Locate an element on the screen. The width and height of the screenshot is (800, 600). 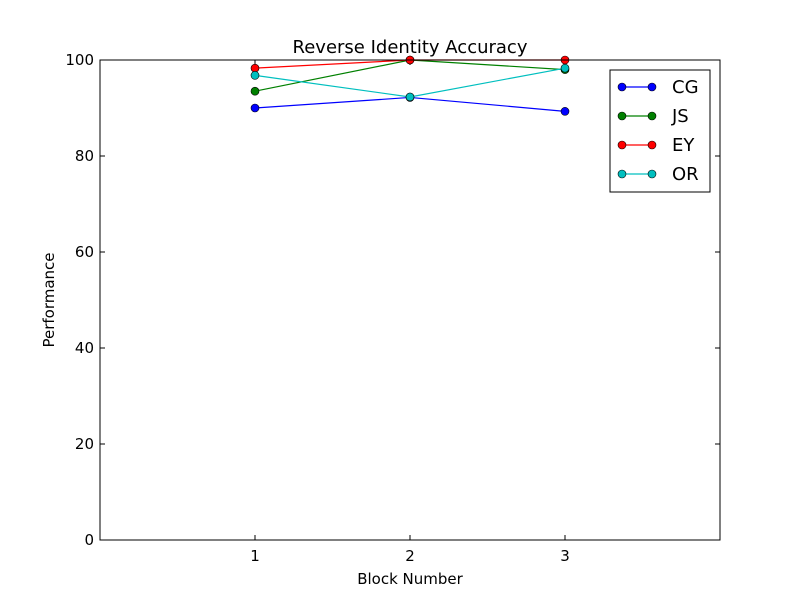
legend-label-cg: CG is located at coordinates (685, 87).